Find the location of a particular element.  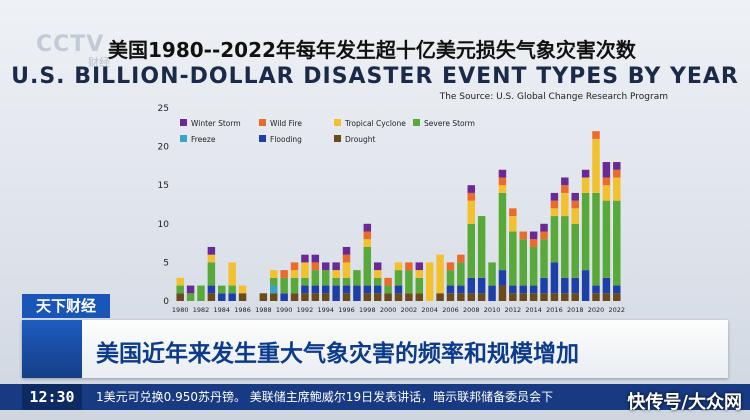

legend-label: Flooding is located at coordinates (286, 139).